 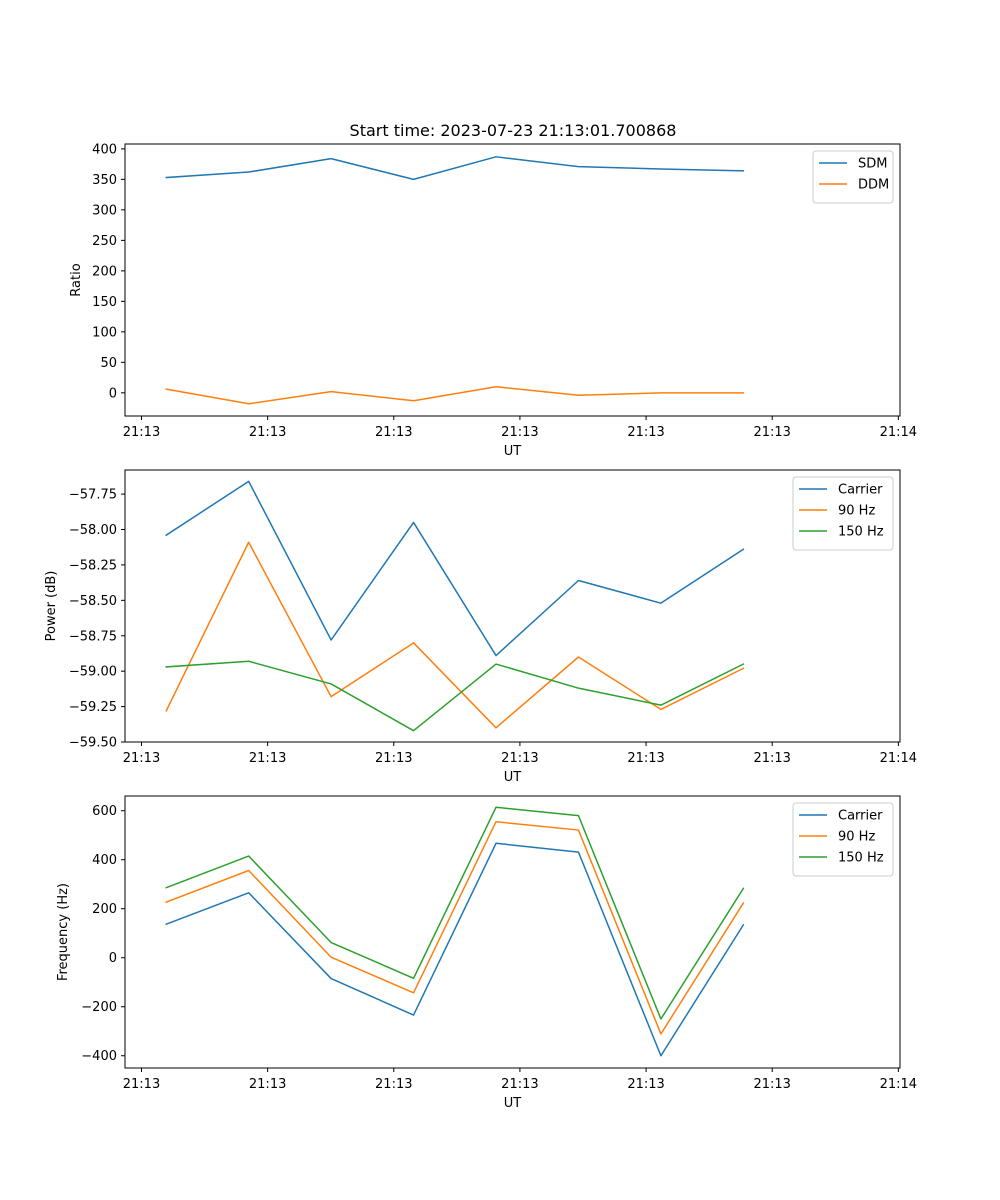 I want to click on y-tick-label: −58.50, so click(x=93, y=601).